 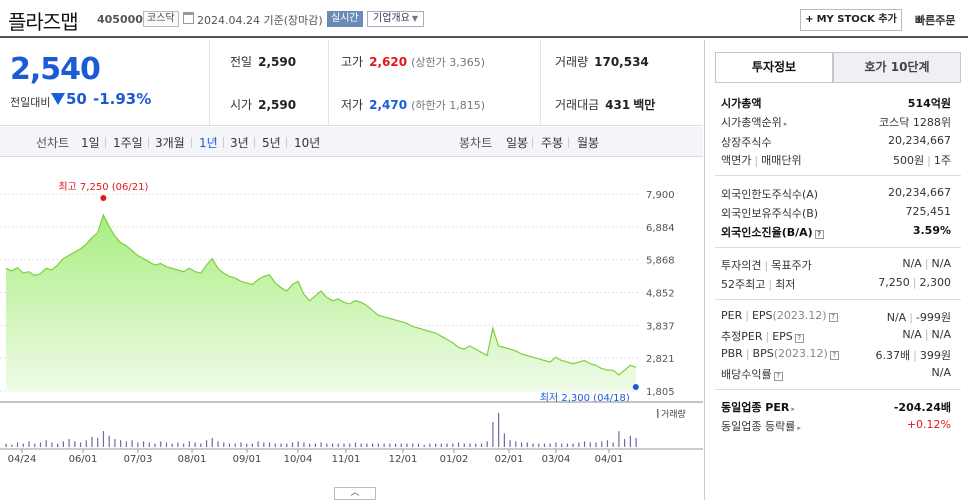 I want to click on current-price: 2,540, so click(x=55, y=69).